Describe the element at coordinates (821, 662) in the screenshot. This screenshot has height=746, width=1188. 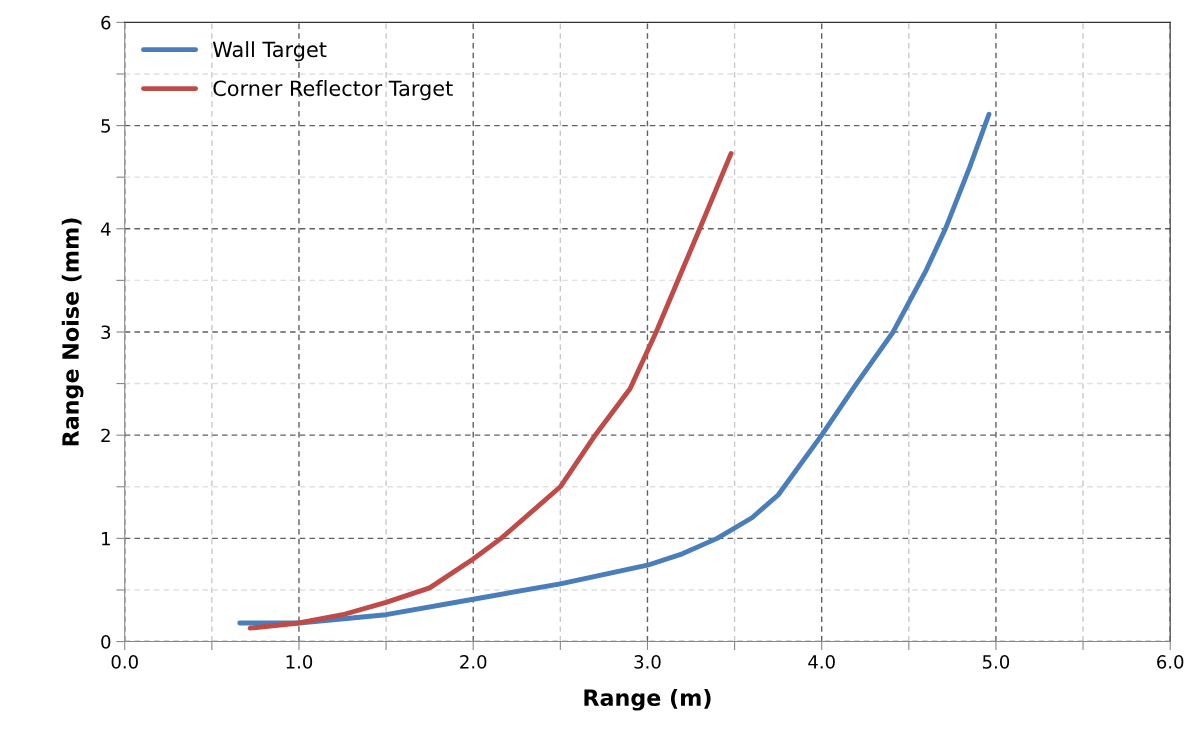
I see `x-tick-label: 4.0` at that location.